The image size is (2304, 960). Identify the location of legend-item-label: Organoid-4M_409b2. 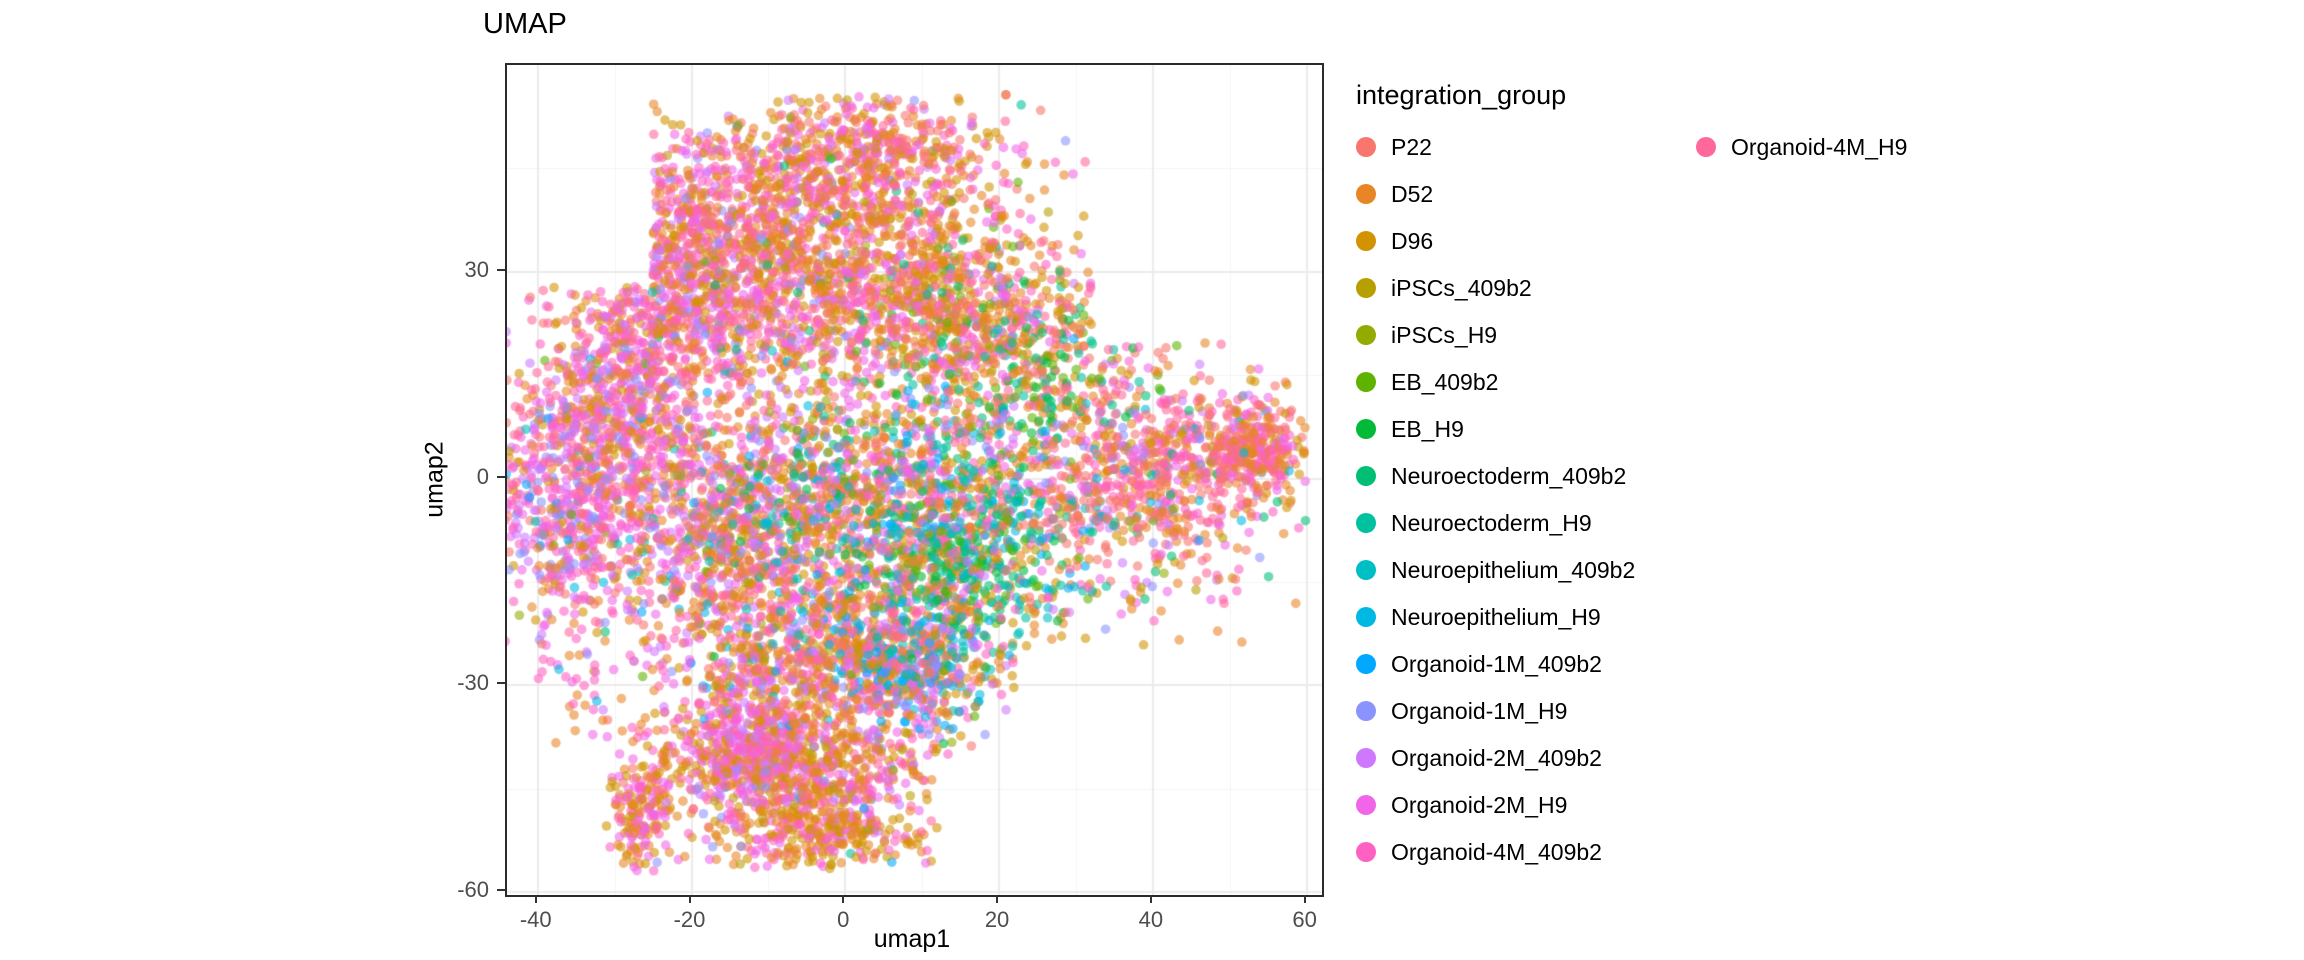
(1496, 851).